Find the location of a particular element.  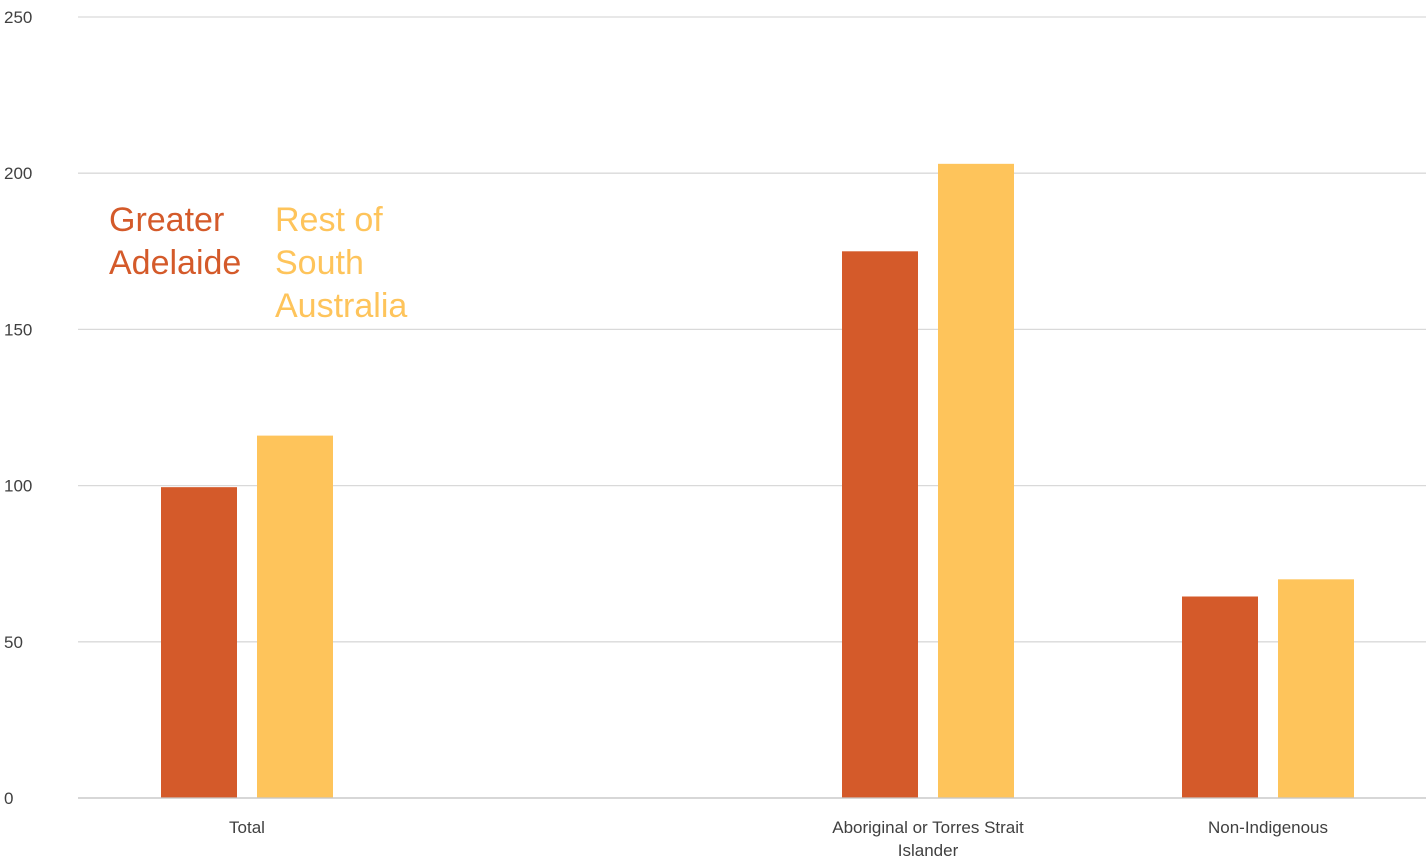

y-tick-label: 150 is located at coordinates (18, 329).